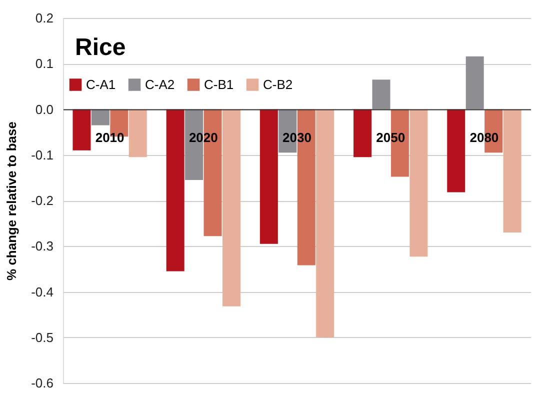 The height and width of the screenshot is (404, 546). What do you see at coordinates (42, 337) in the screenshot?
I see `y-tick-label: -0.5` at bounding box center [42, 337].